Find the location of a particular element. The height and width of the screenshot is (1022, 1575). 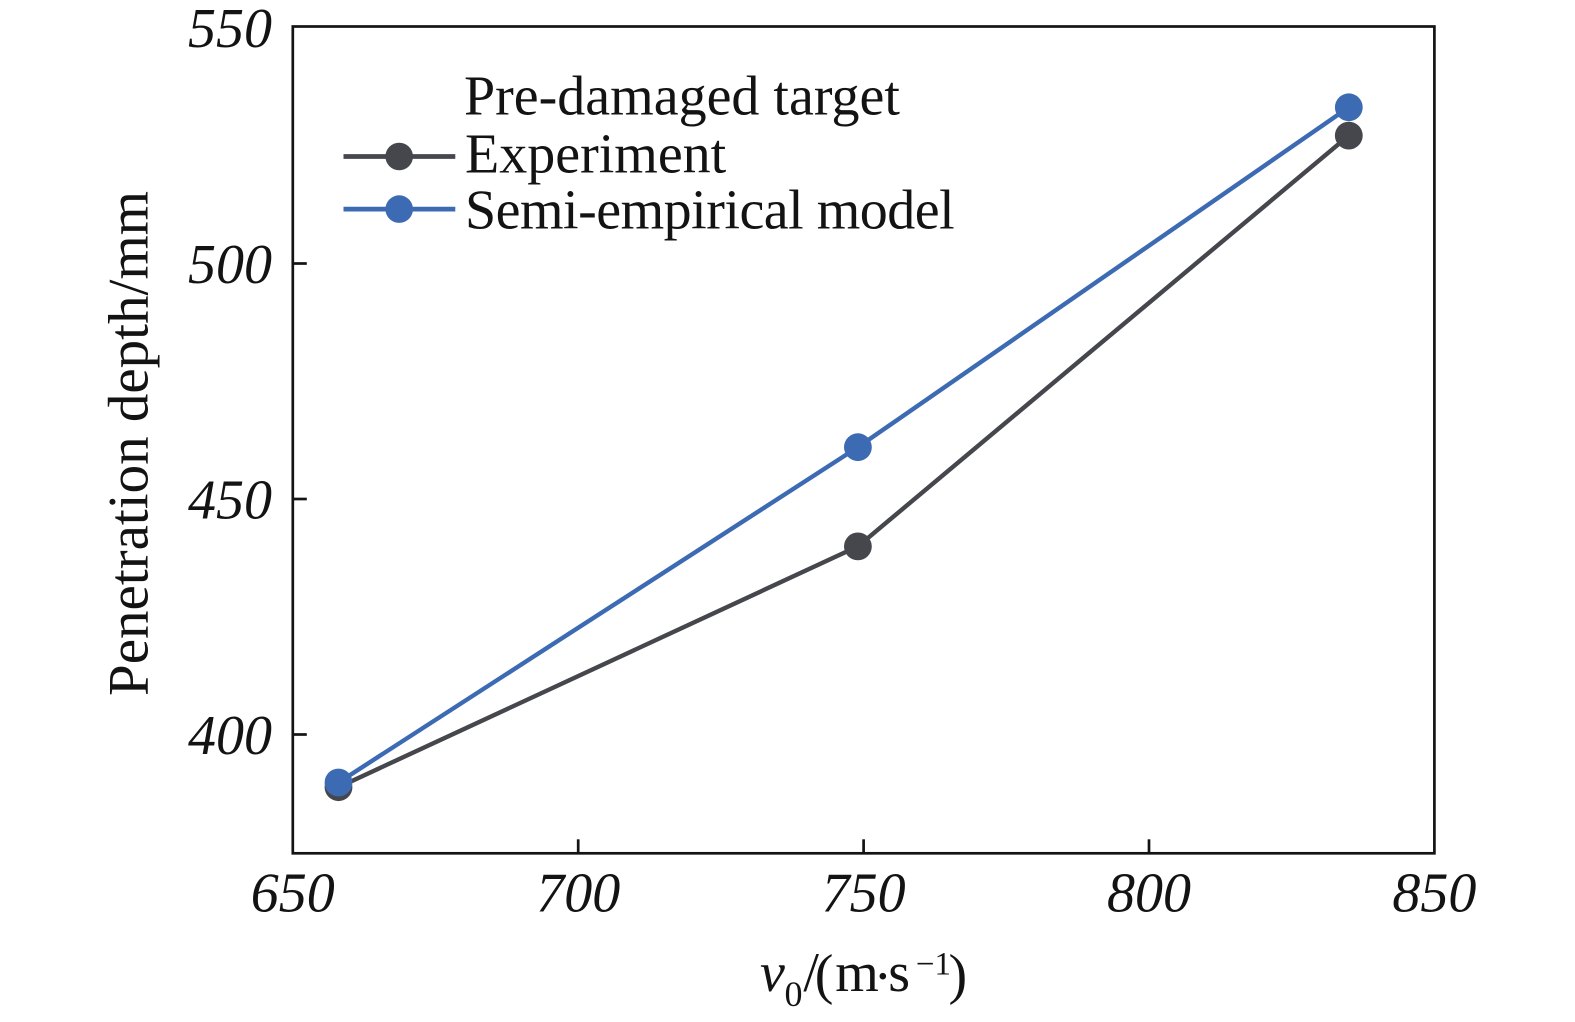

svg-text: 0 is located at coordinates (794, 994).